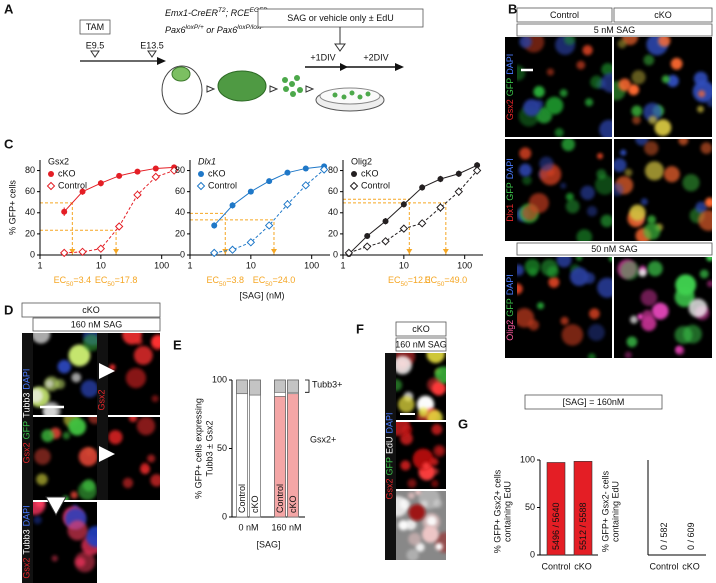 The width and height of the screenshot is (716, 583). I want to click on genotype-sup: loxP/+, so click(195, 27).